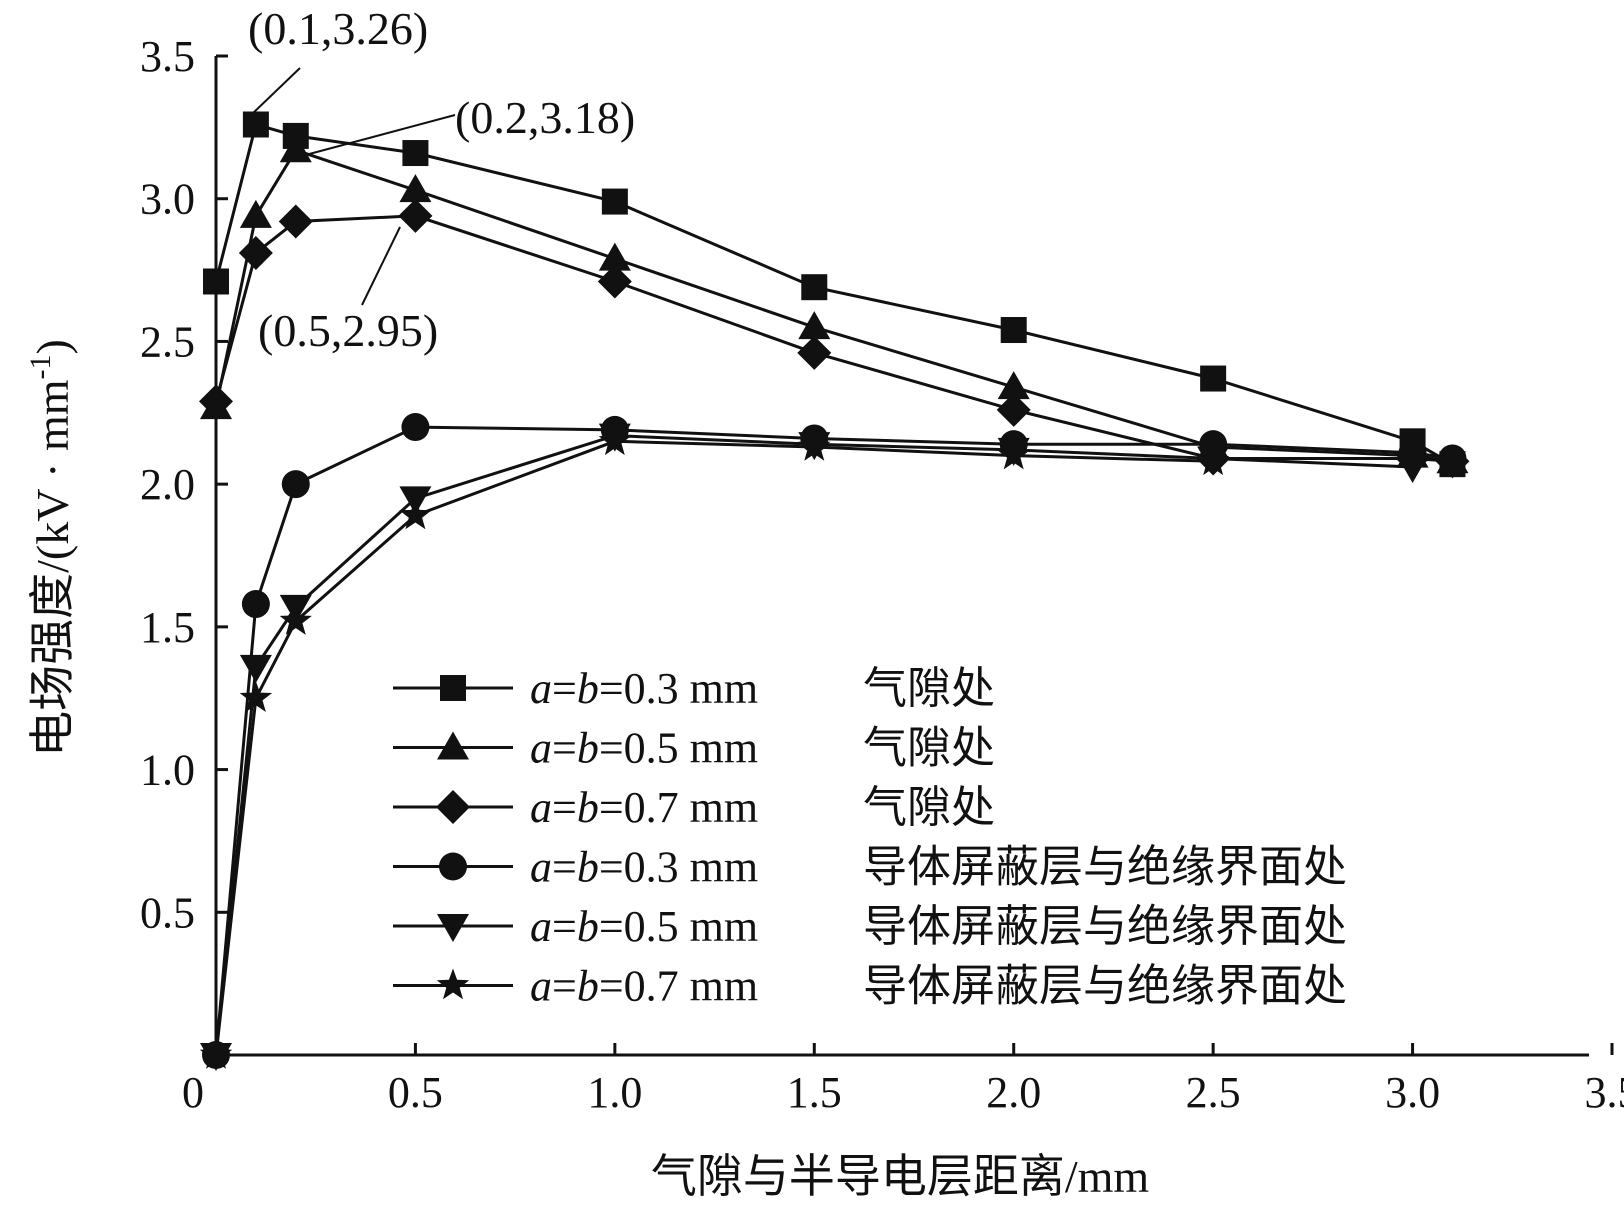  Describe the element at coordinates (1213, 1092) in the screenshot. I see `x-tick-label: 2.5` at that location.